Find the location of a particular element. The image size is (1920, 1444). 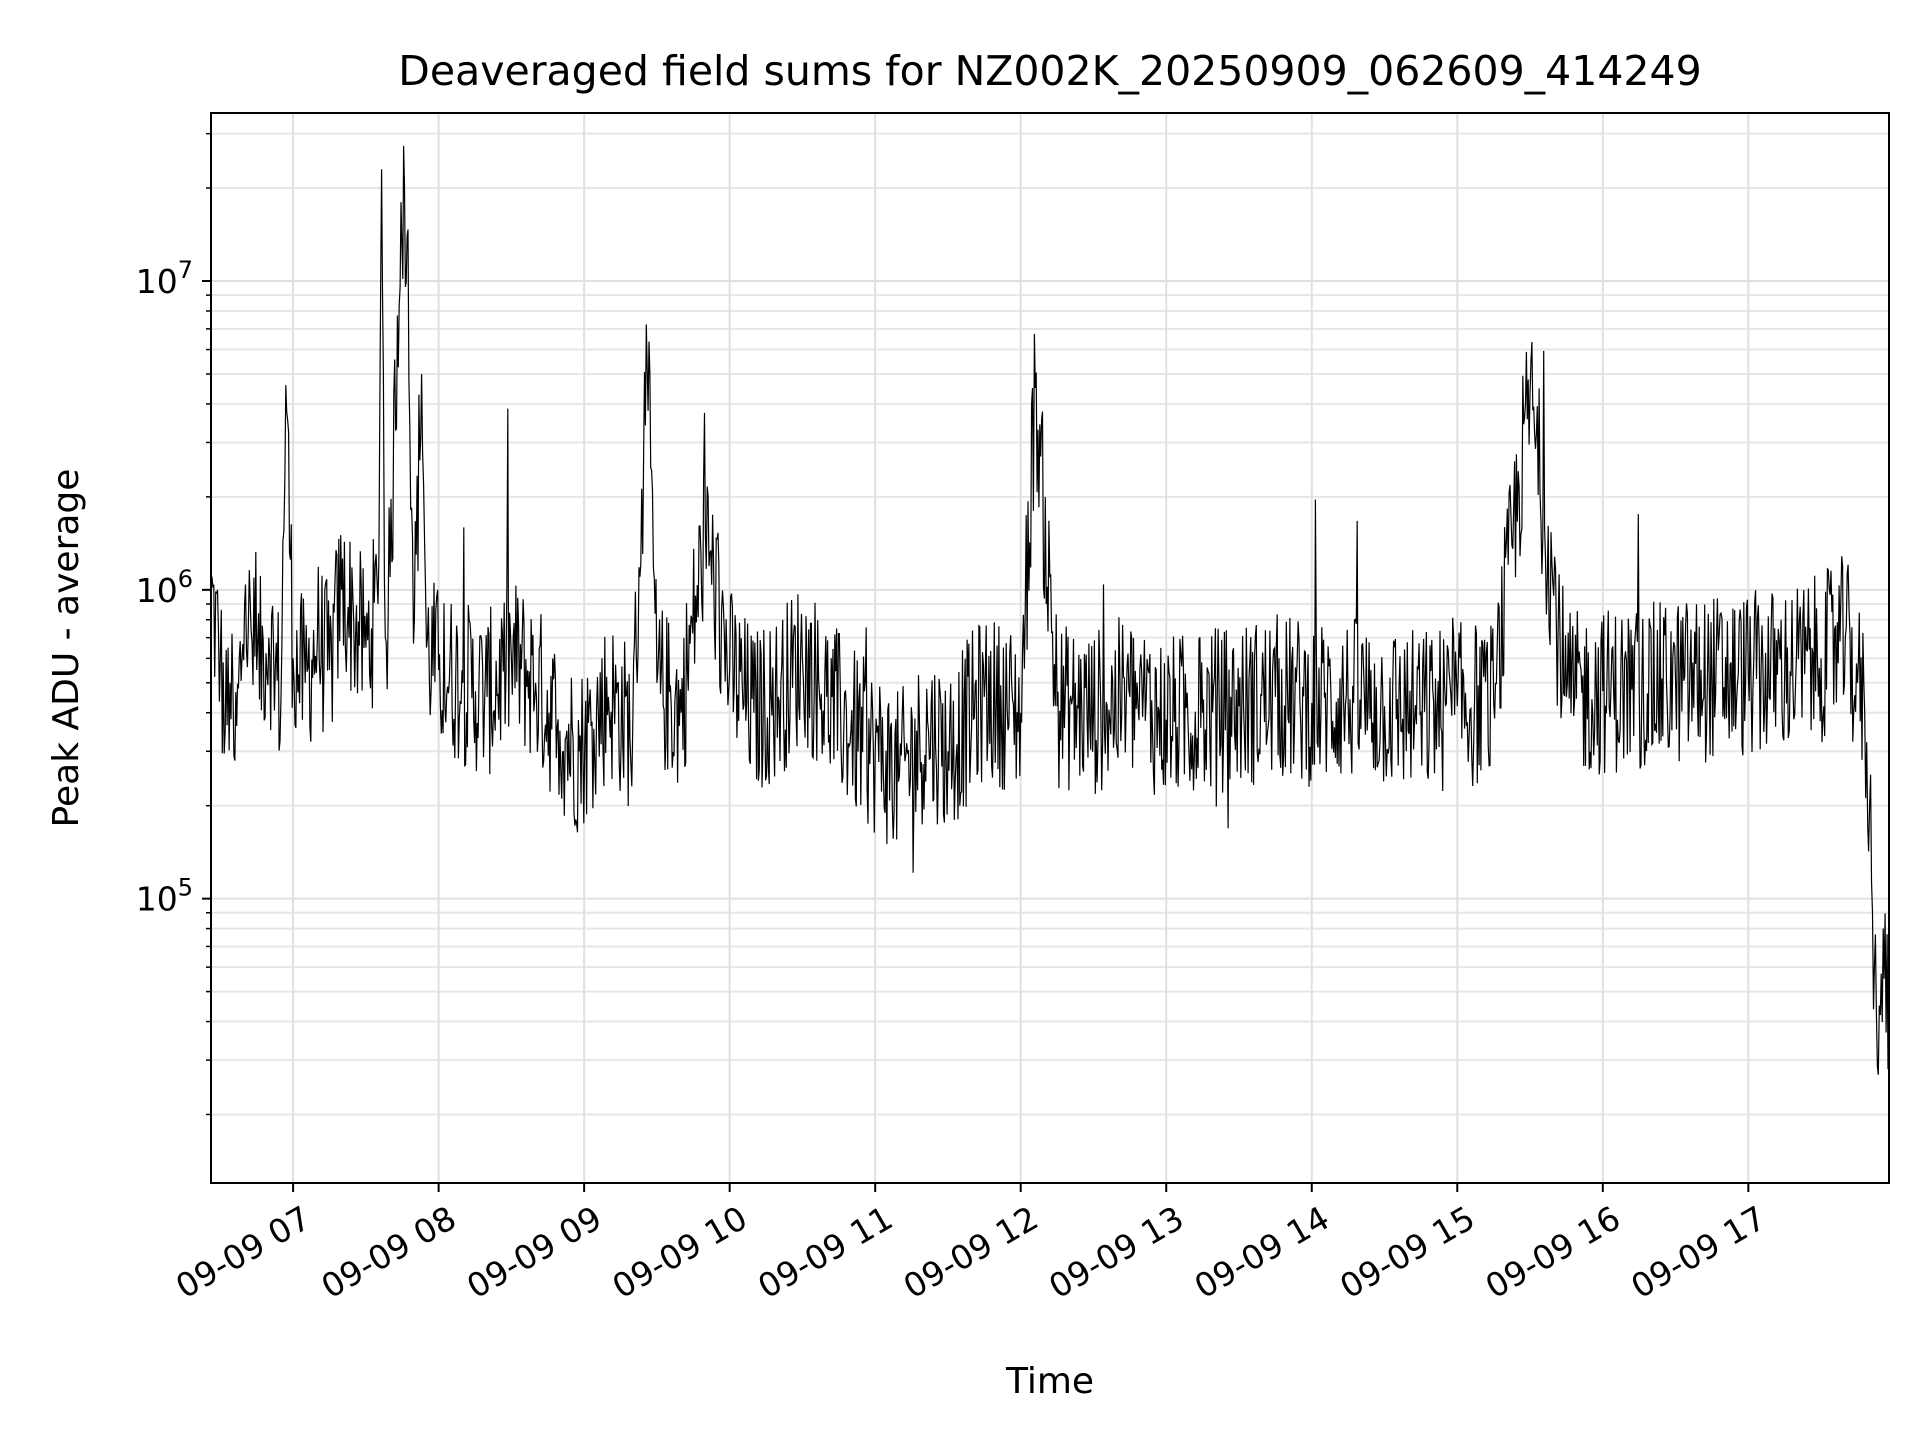

x-axis-label: Time is located at coordinates (1049, 1381).